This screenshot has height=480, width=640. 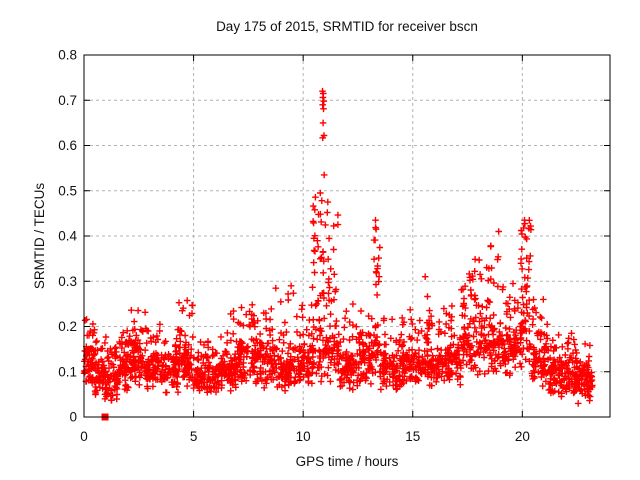 I want to click on y-tick-label: 0, so click(x=73, y=417).